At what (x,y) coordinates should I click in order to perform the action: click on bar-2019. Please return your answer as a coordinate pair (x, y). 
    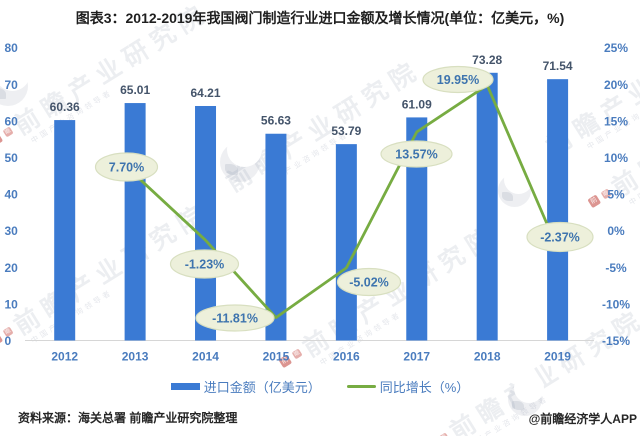
    Looking at the image, I should click on (558, 210).